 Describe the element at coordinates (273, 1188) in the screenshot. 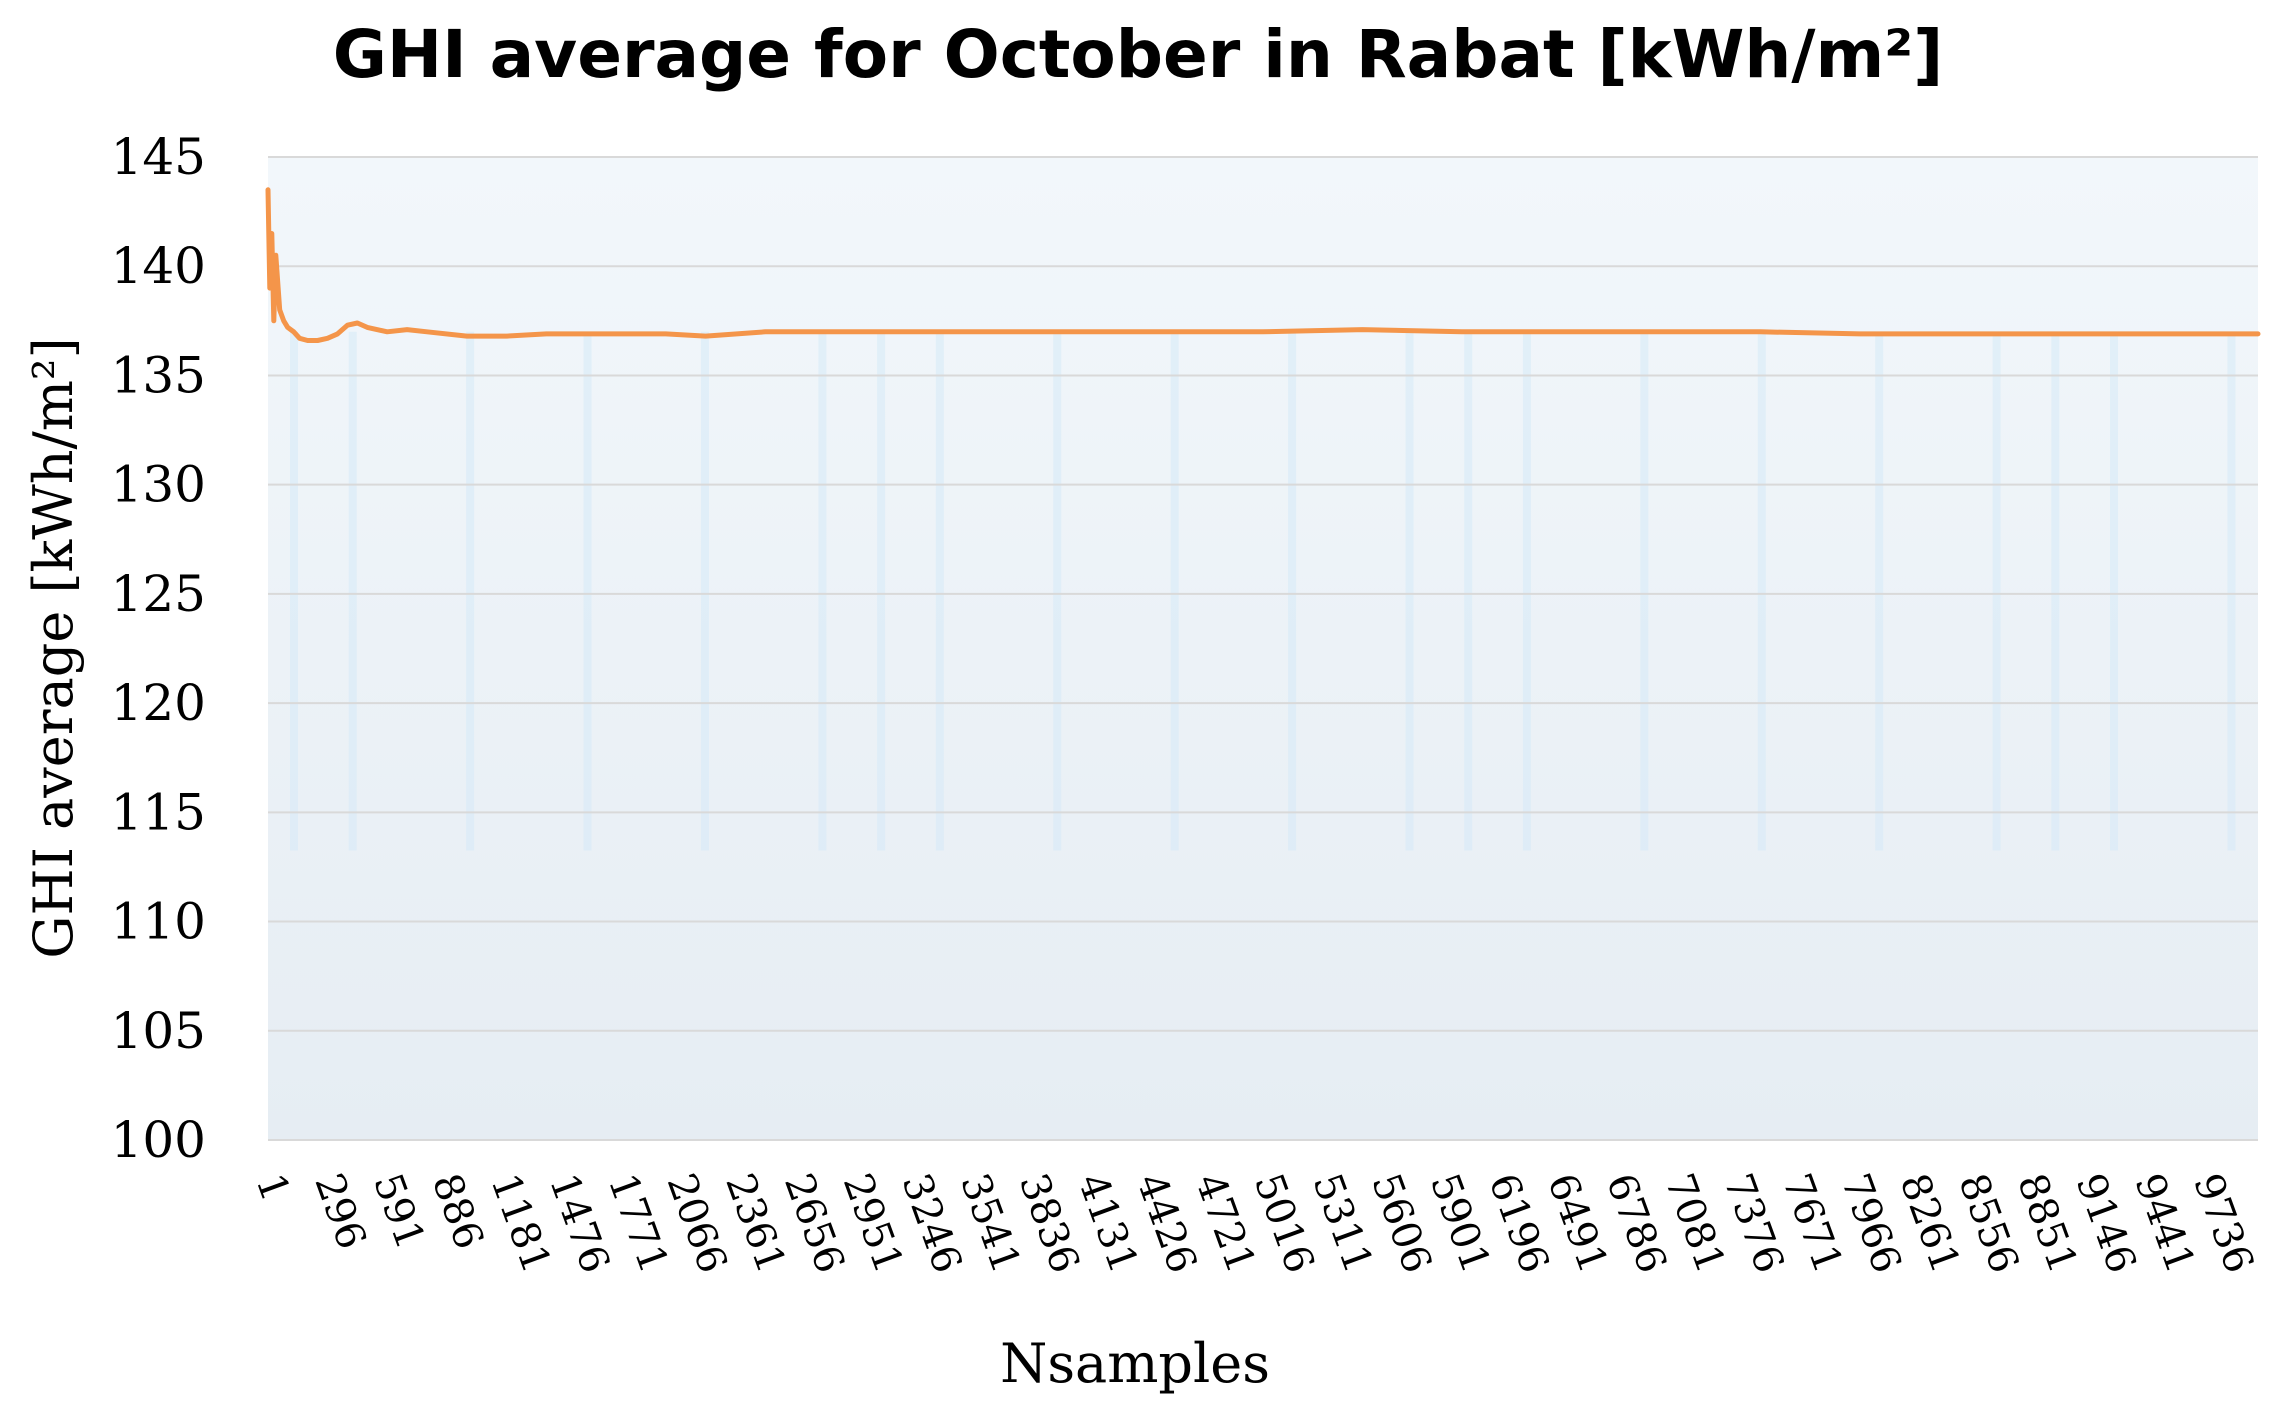

I see `x-tick-label: 1` at that location.